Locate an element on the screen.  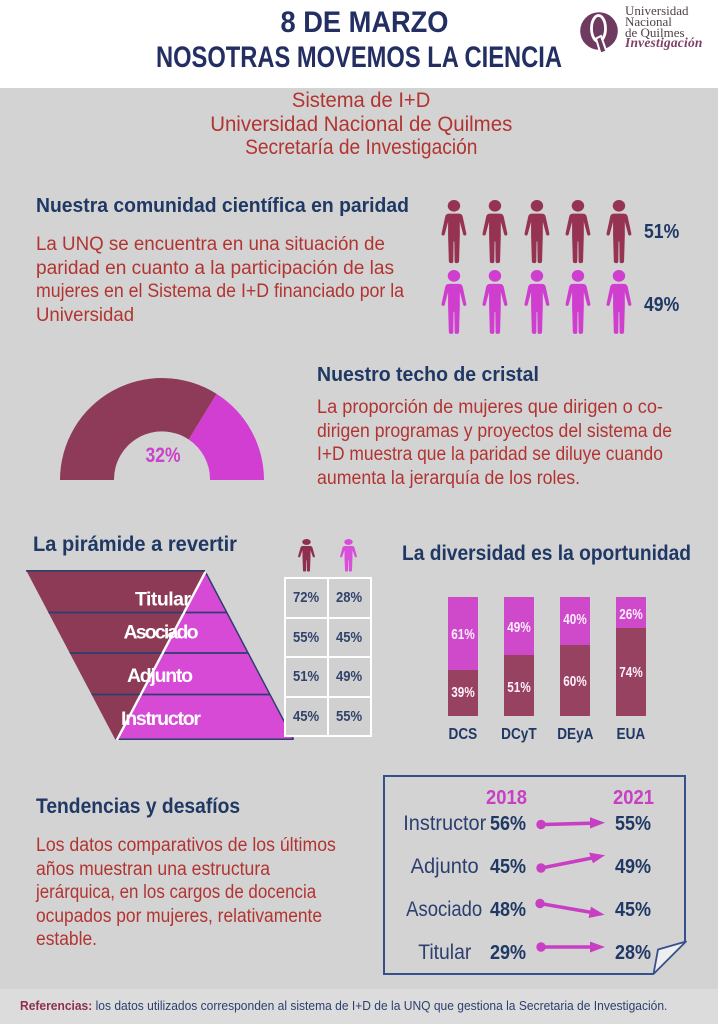
svg-text: Asociado is located at coordinates (161, 633).